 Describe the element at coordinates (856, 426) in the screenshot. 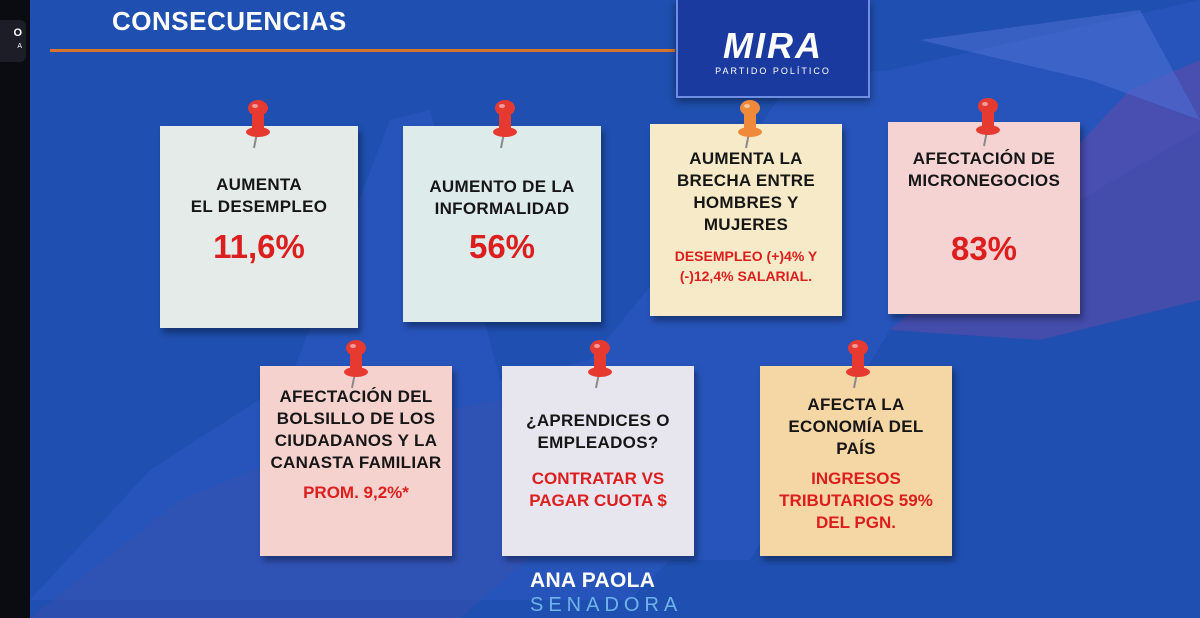

I see `note-label: AFECTA LA ECONOMÍA DEL PAÍS` at that location.